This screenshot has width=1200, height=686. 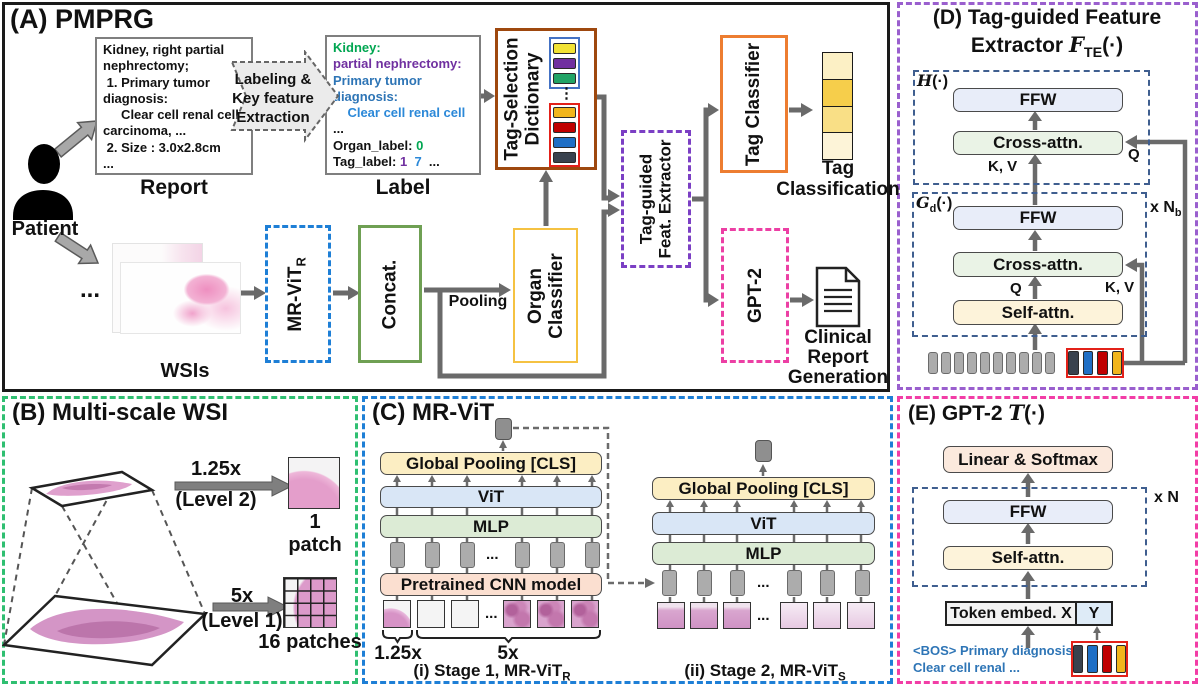 What do you see at coordinates (273, 98) in the screenshot?
I see `labeling-arrow-text: Labeling & Key feature Extraction` at bounding box center [273, 98].